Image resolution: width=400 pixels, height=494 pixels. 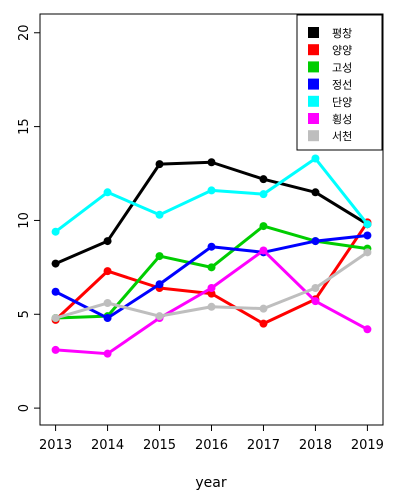 I want to click on legend-label: 횡성, so click(x=342, y=119).